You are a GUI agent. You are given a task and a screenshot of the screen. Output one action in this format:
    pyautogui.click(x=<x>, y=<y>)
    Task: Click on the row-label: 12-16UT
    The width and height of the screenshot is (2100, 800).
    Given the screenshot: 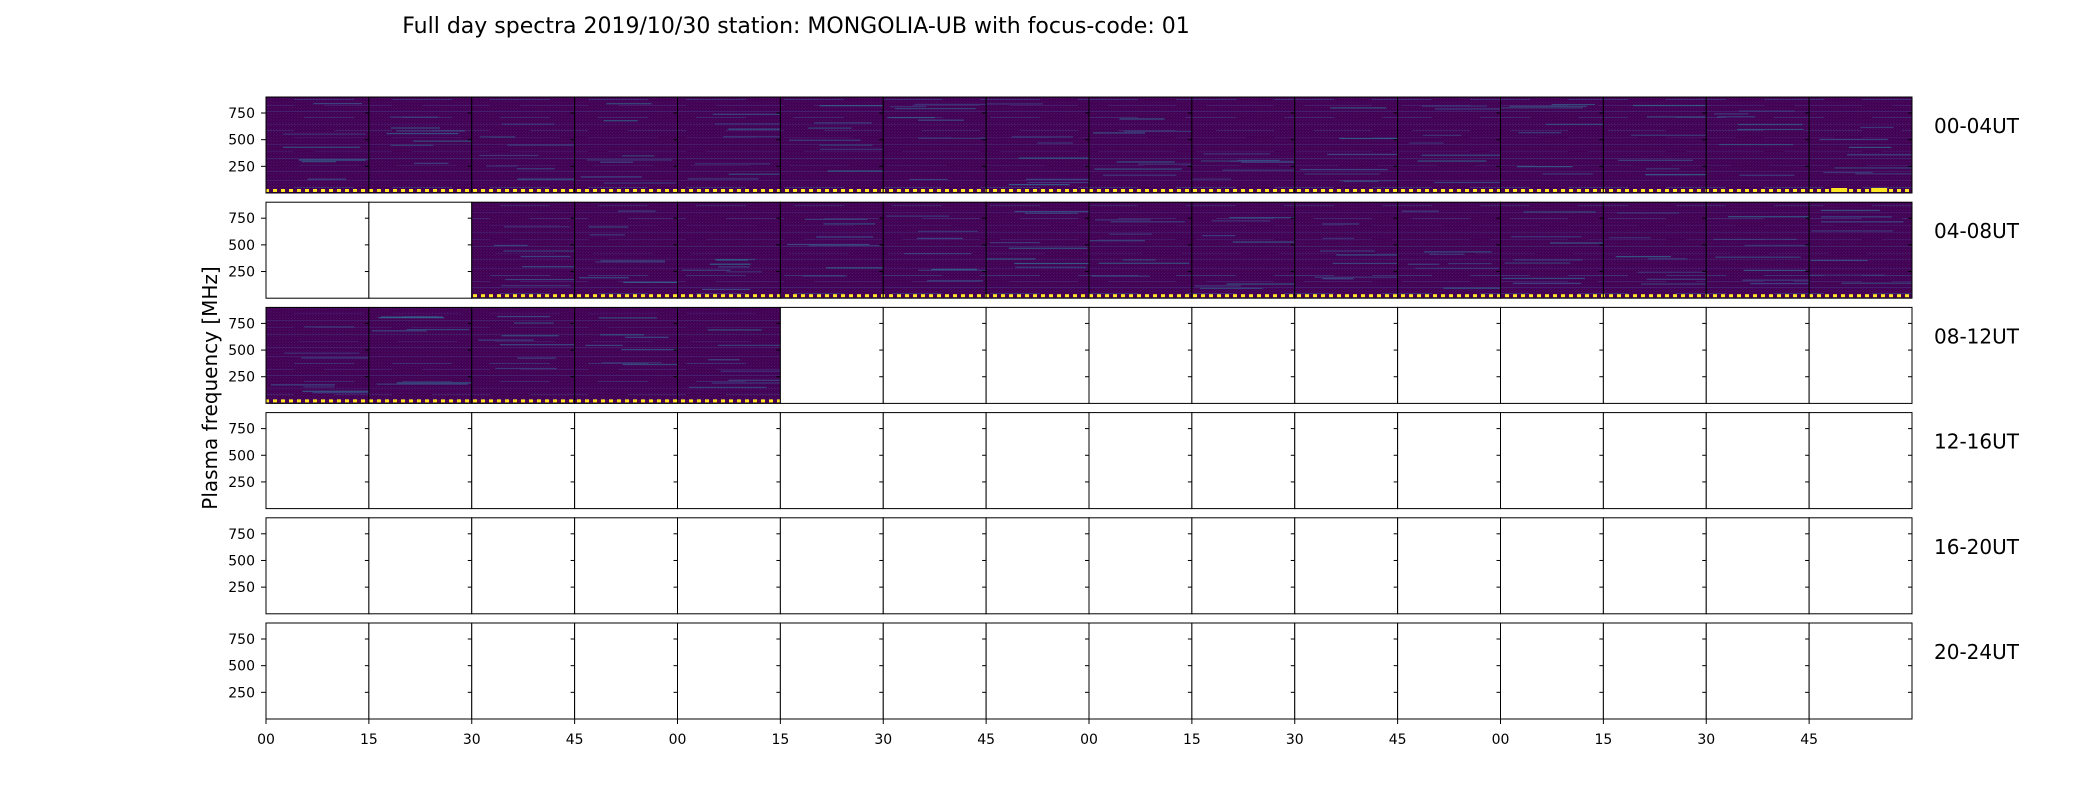 What is the action you would take?
    pyautogui.click(x=1977, y=442)
    